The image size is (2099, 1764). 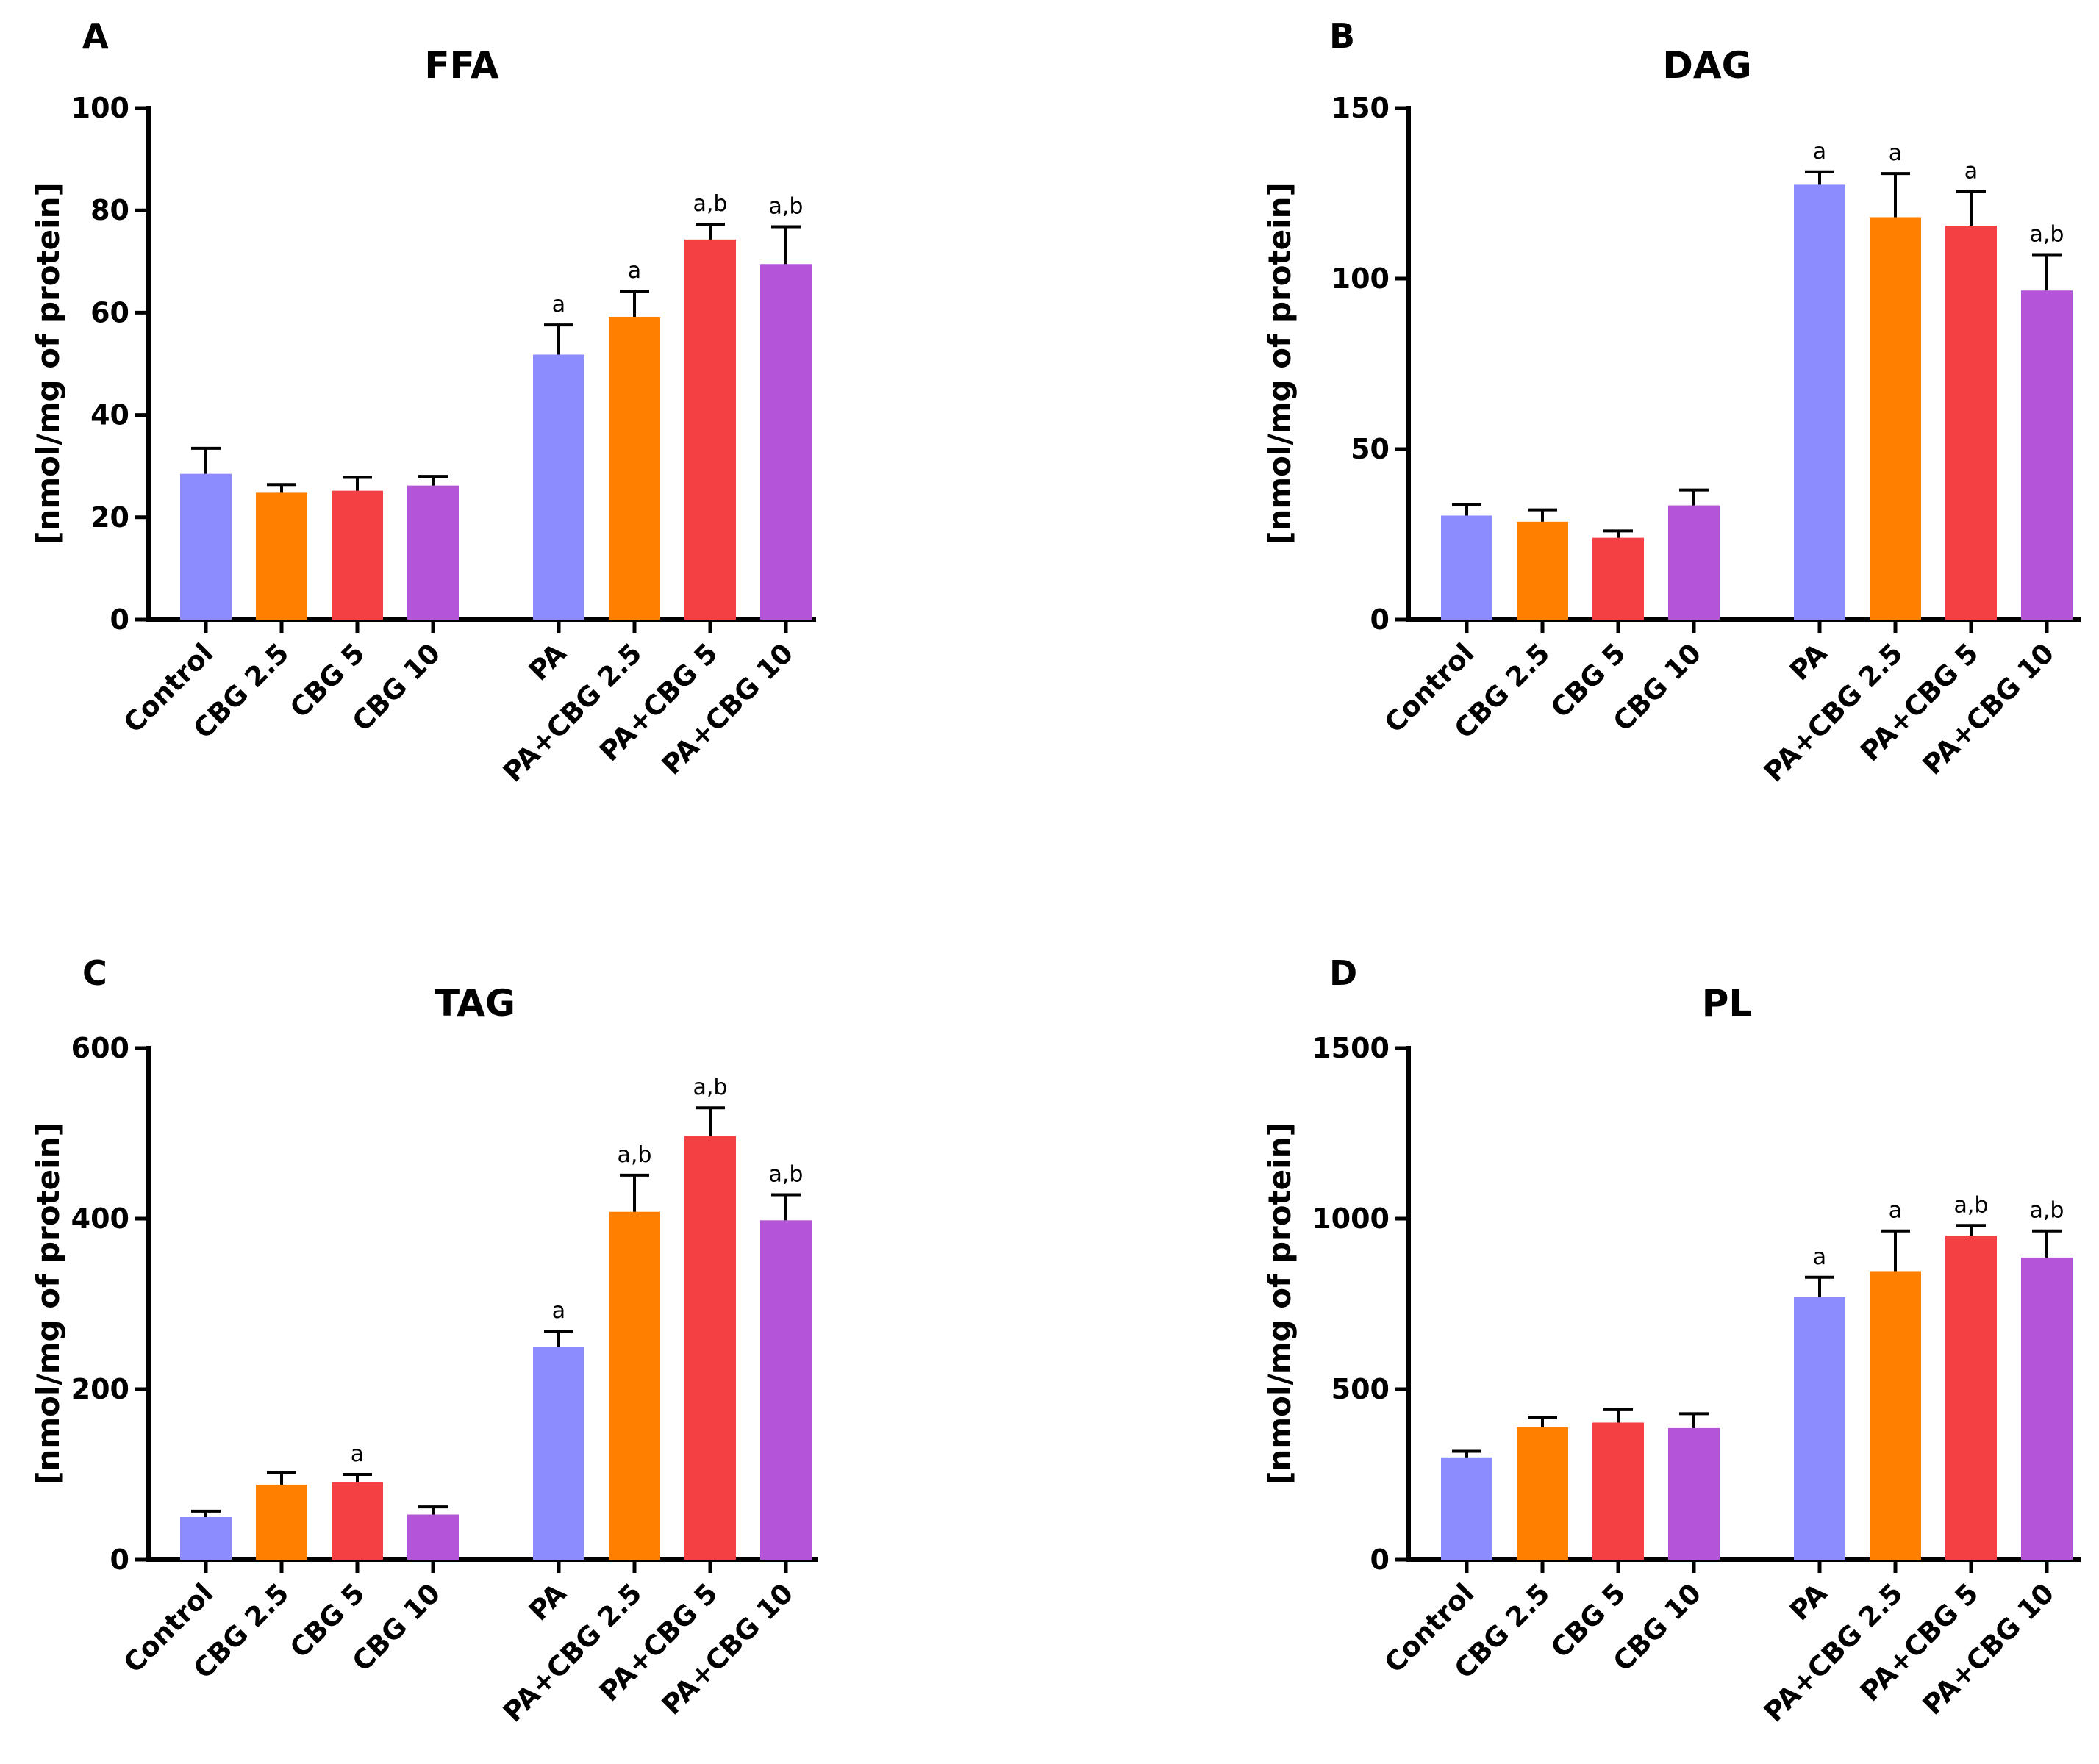 I want to click on y-tick-label: 40, so click(x=110, y=415).